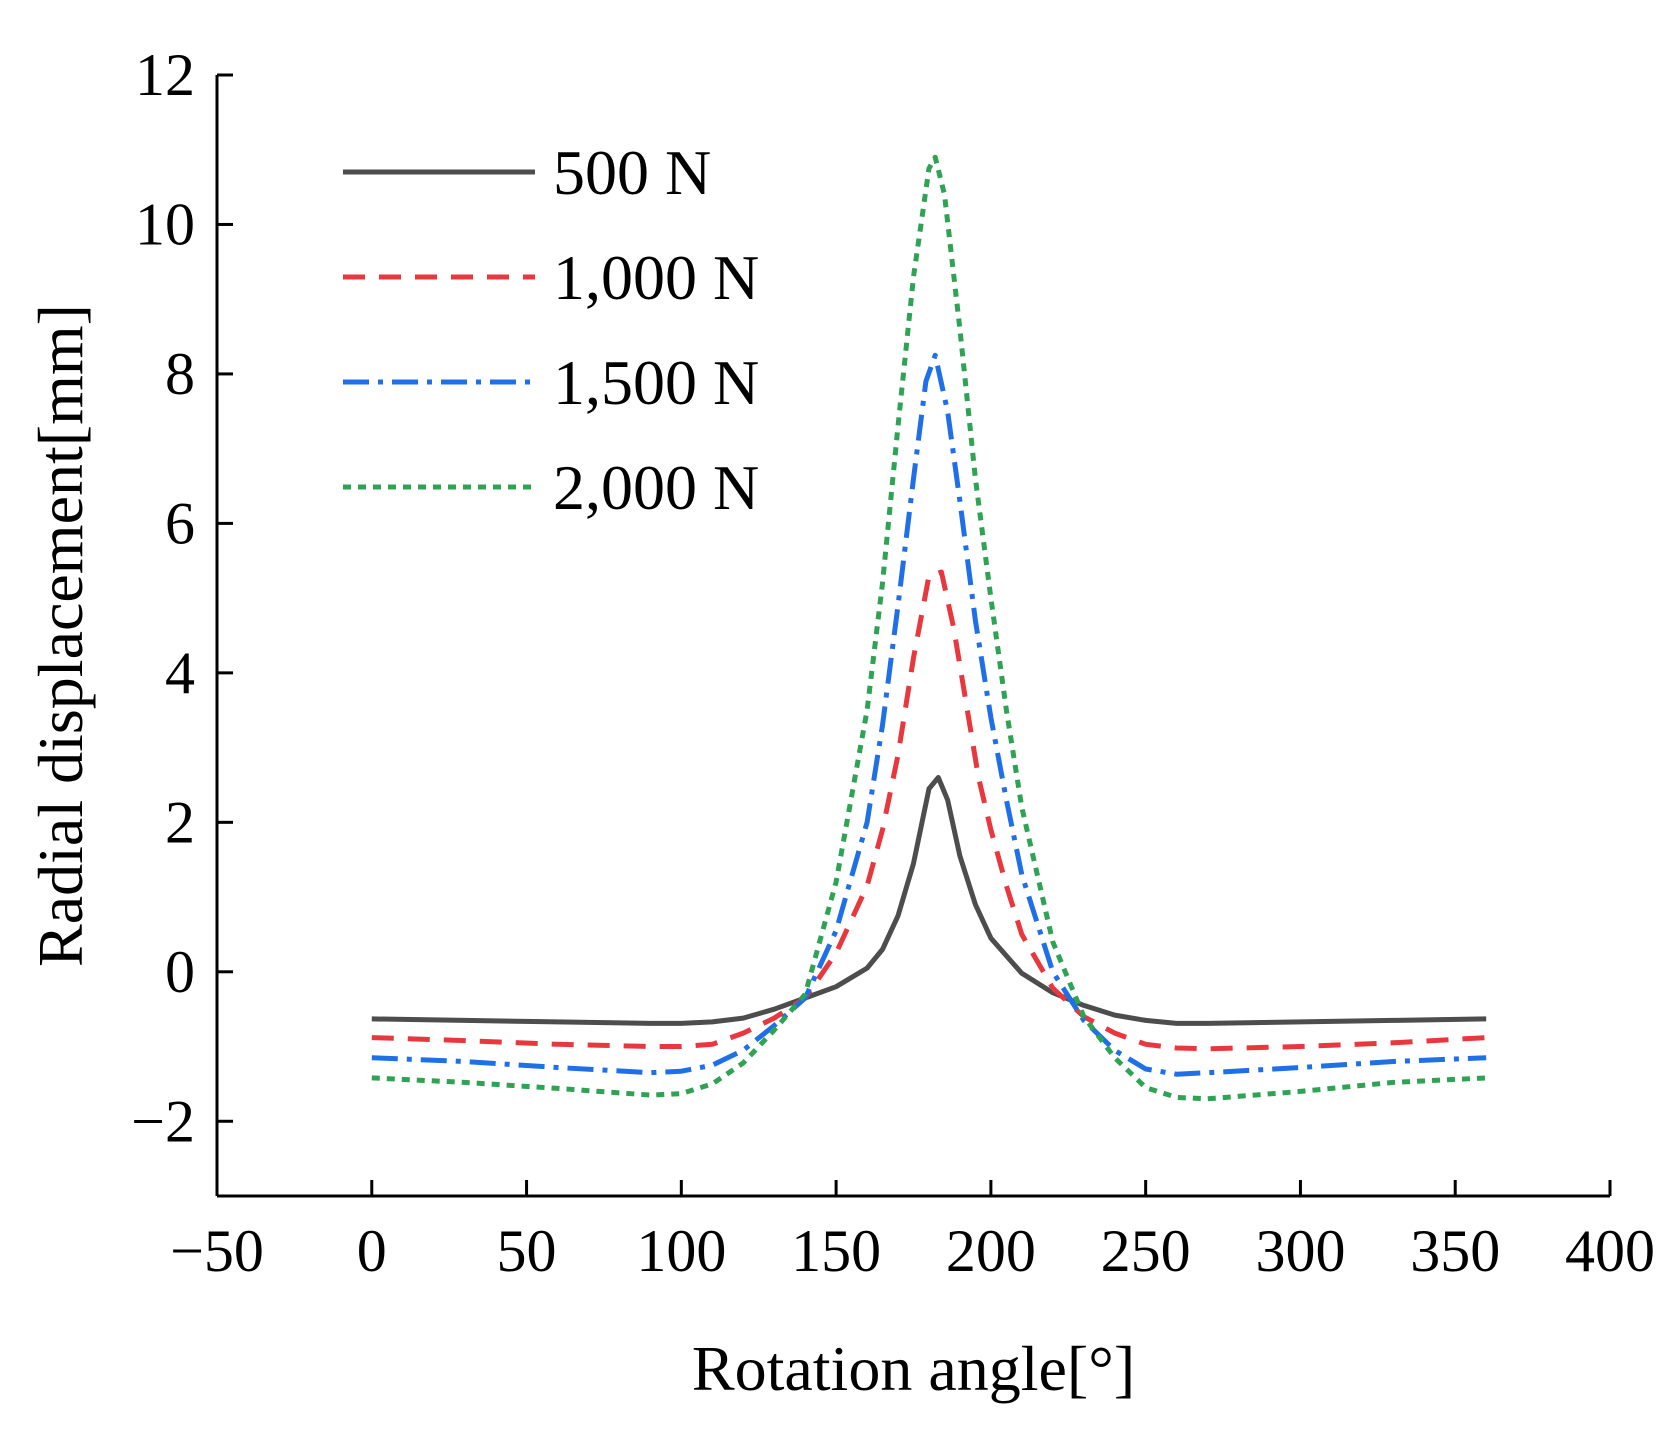  Describe the element at coordinates (182, 598) in the screenshot. I see `y-axis-ticks: −2 0 2 4 6 8 10 12` at that location.